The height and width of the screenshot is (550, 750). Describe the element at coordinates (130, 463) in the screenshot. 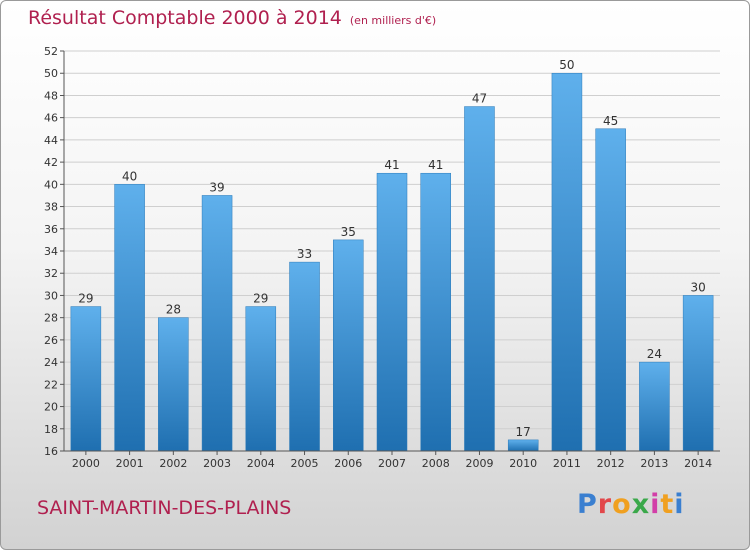

I see `x-tick-label-2001: 2001` at that location.